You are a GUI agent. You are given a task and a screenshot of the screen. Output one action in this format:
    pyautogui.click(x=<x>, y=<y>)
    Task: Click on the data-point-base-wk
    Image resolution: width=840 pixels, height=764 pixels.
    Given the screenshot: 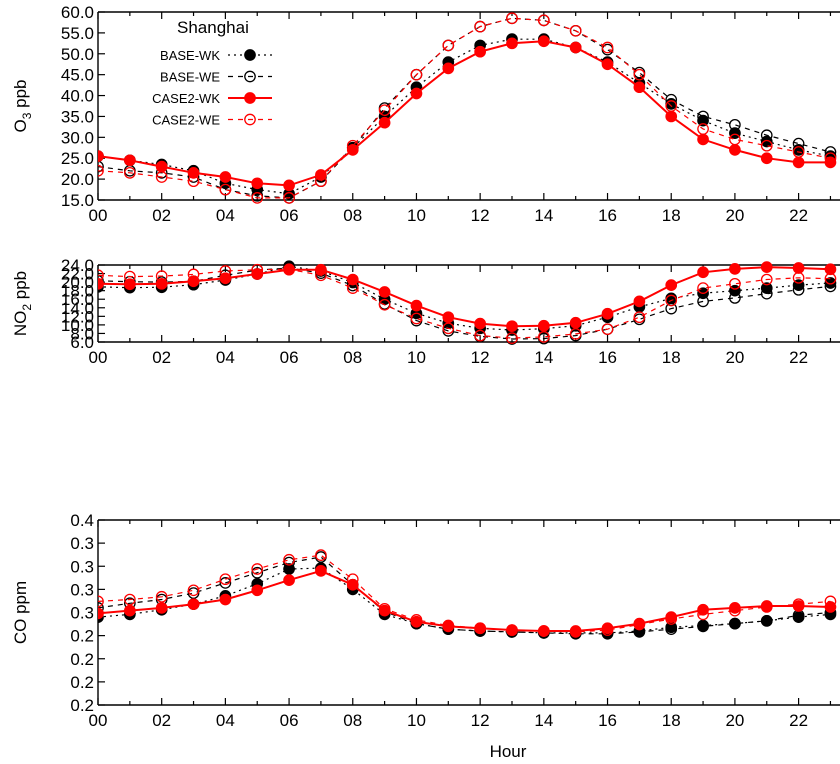 What is the action you would take?
    pyautogui.click(x=735, y=133)
    